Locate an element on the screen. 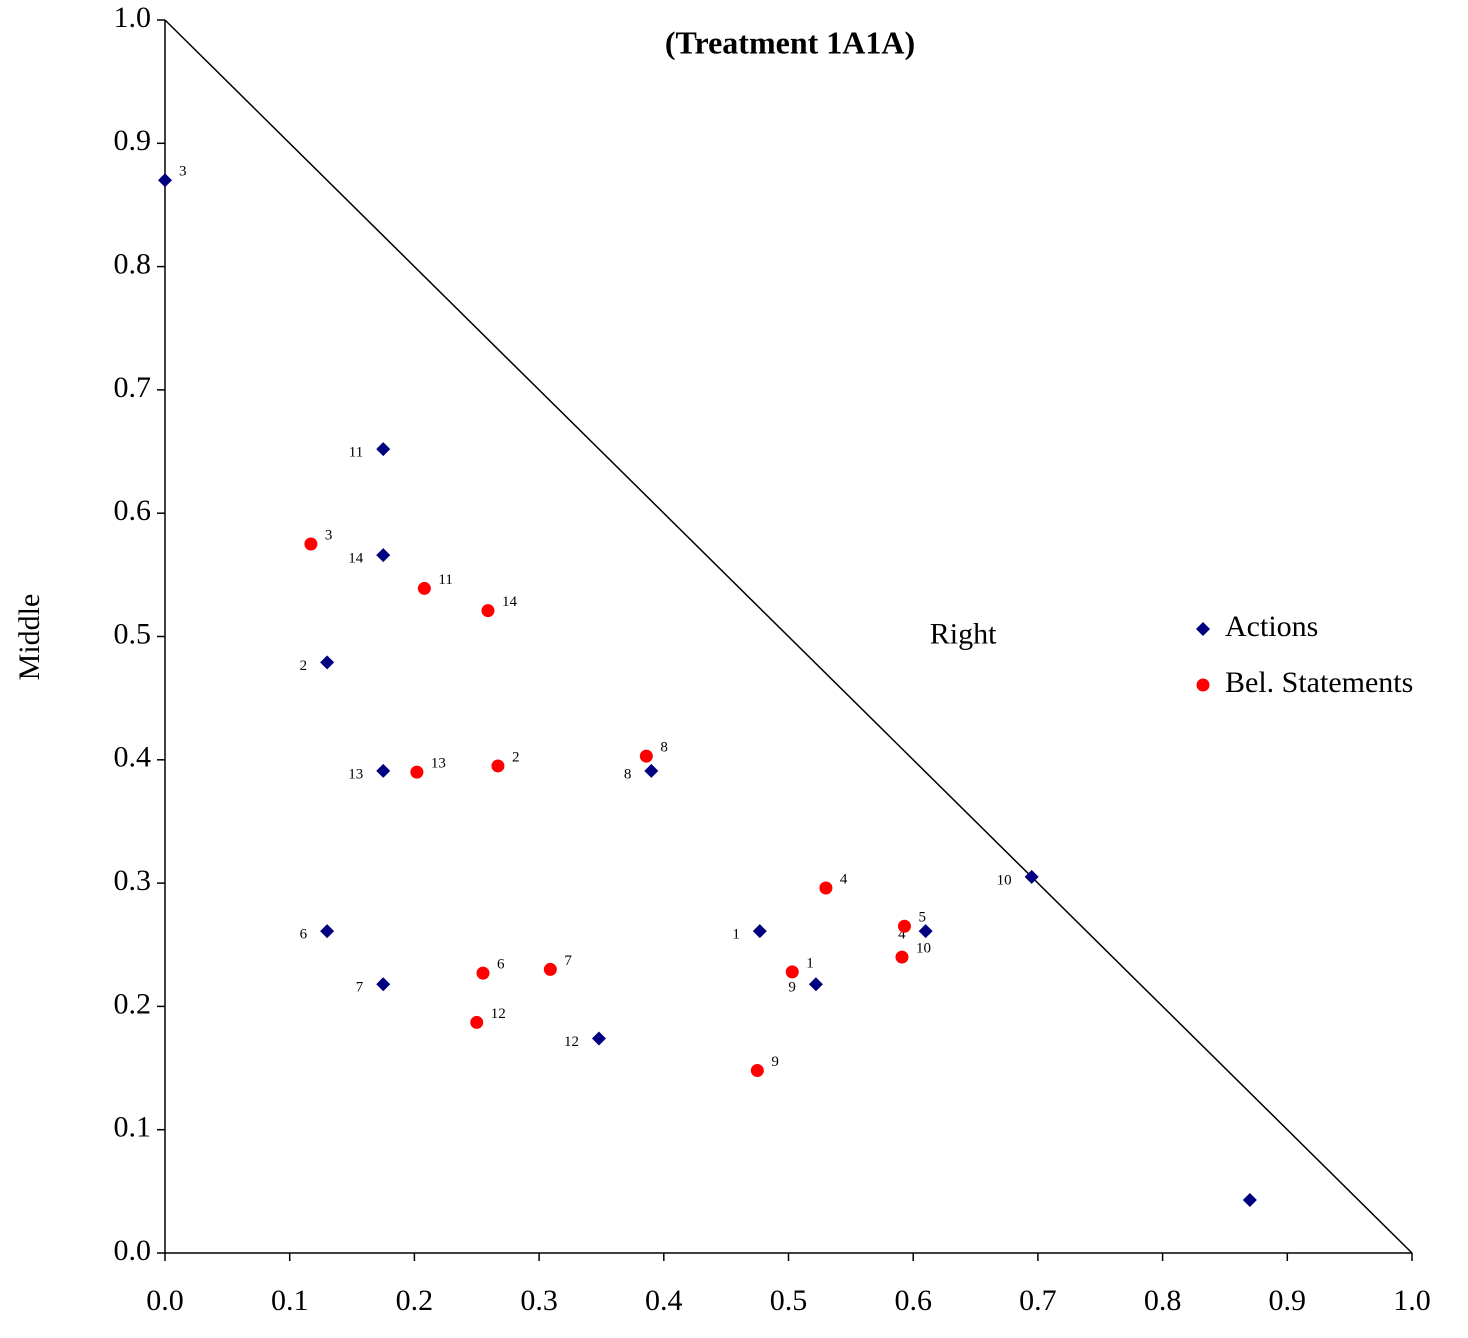  x-tick-label: 0.3 is located at coordinates (539, 1300).